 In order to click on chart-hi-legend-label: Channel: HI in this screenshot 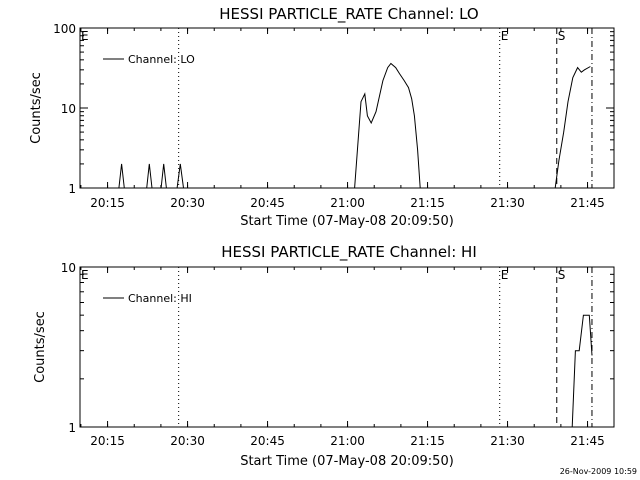, I will do `click(160, 298)`.